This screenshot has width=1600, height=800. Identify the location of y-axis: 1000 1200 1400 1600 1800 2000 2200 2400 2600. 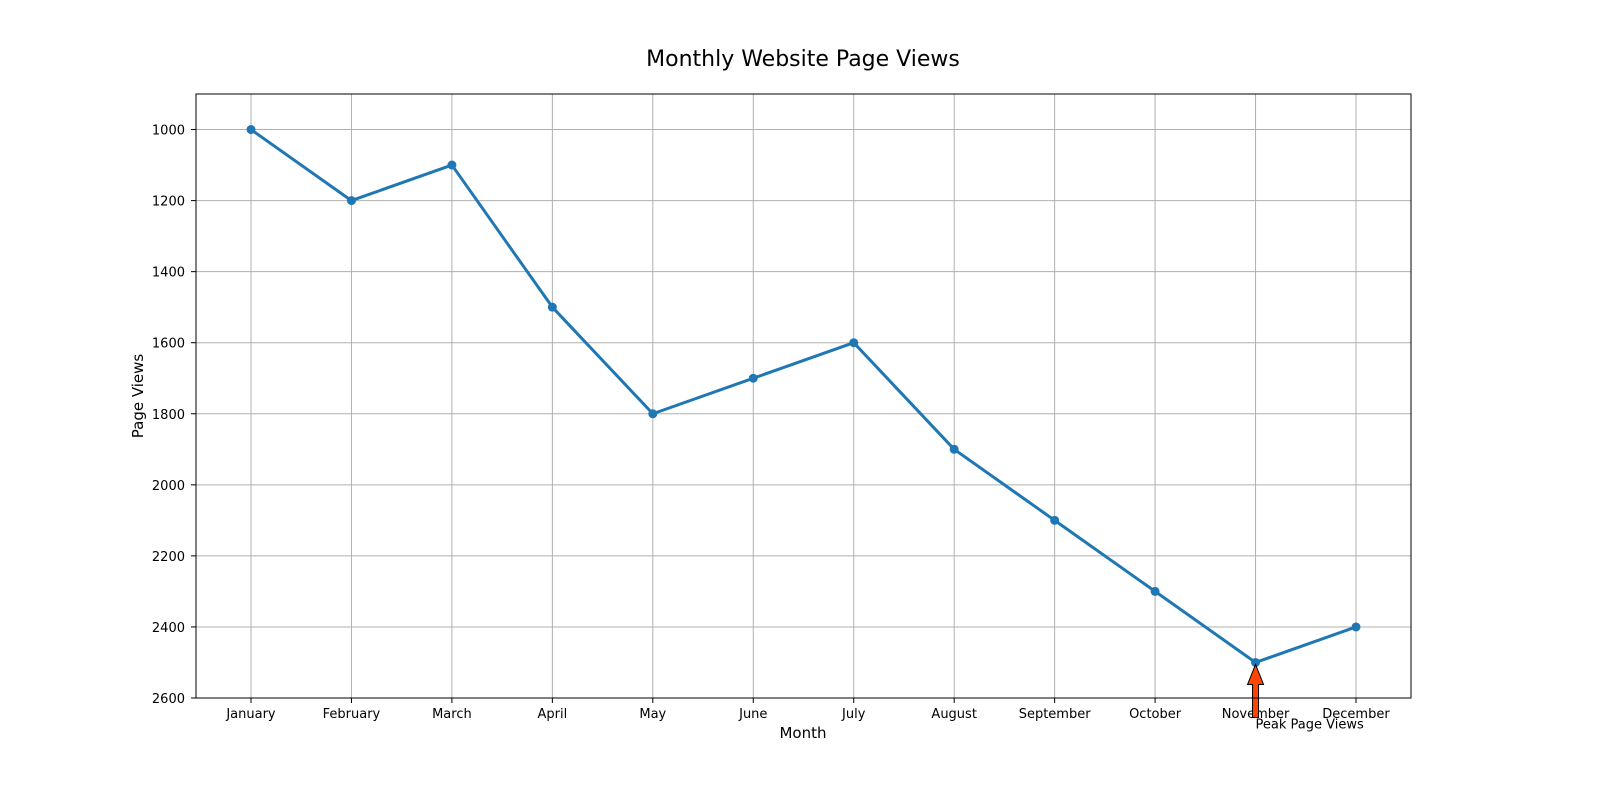
(174, 415).